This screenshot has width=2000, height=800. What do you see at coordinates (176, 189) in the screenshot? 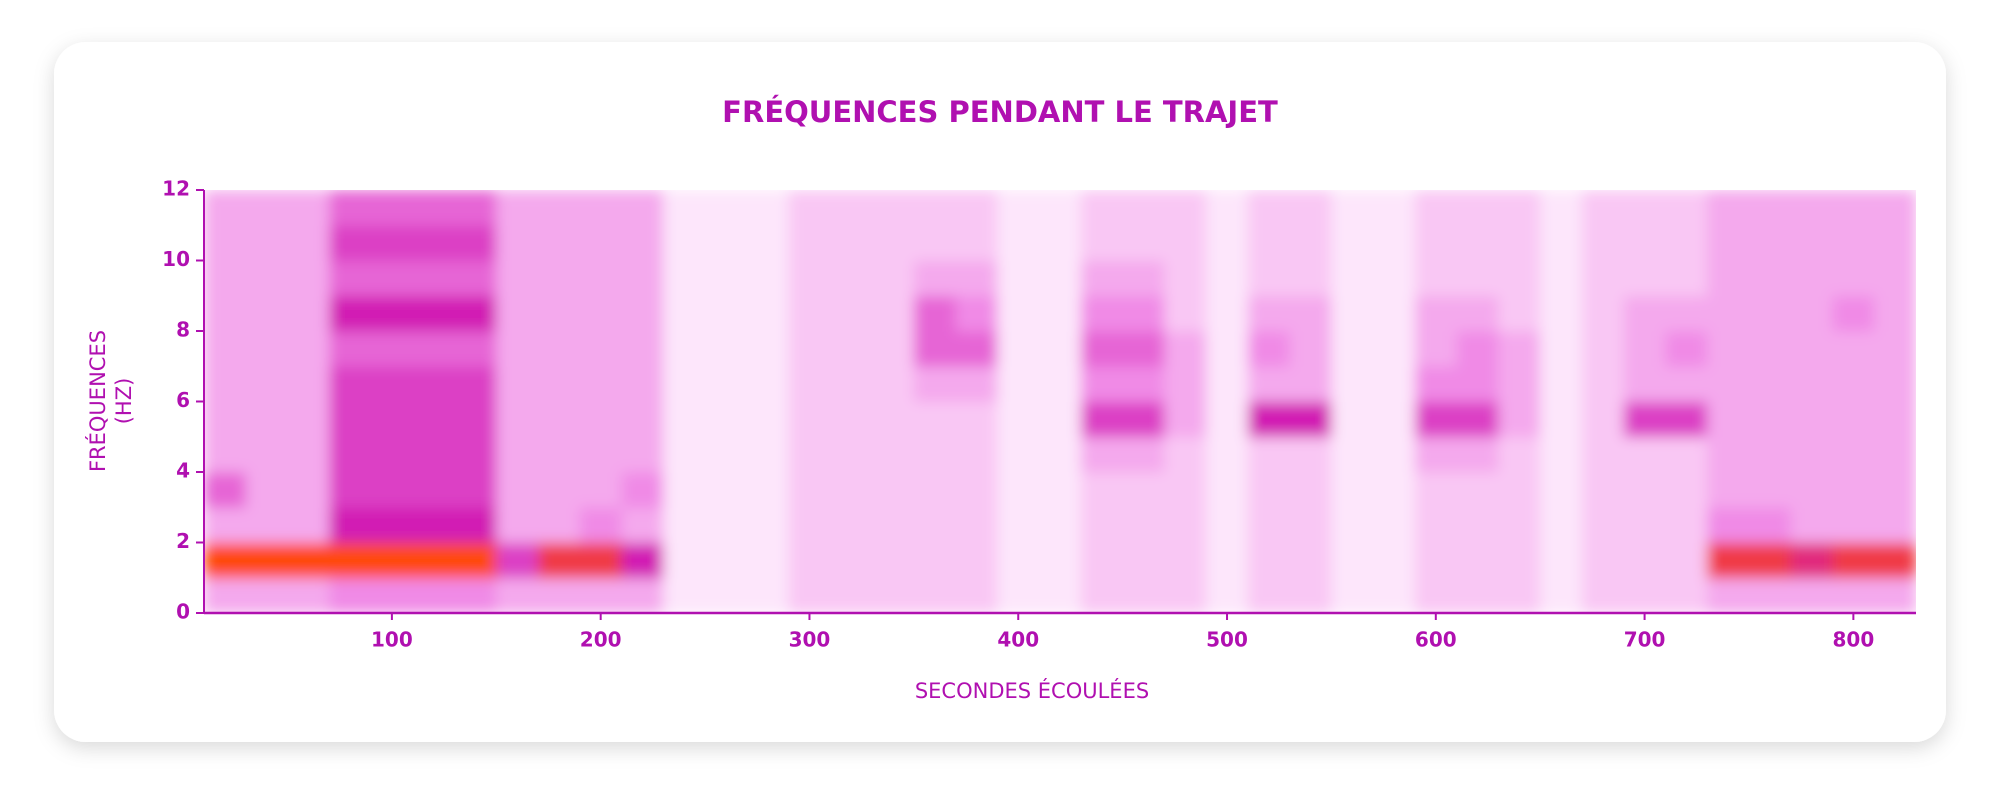
I see `y-tick-label: 12` at bounding box center [176, 189].